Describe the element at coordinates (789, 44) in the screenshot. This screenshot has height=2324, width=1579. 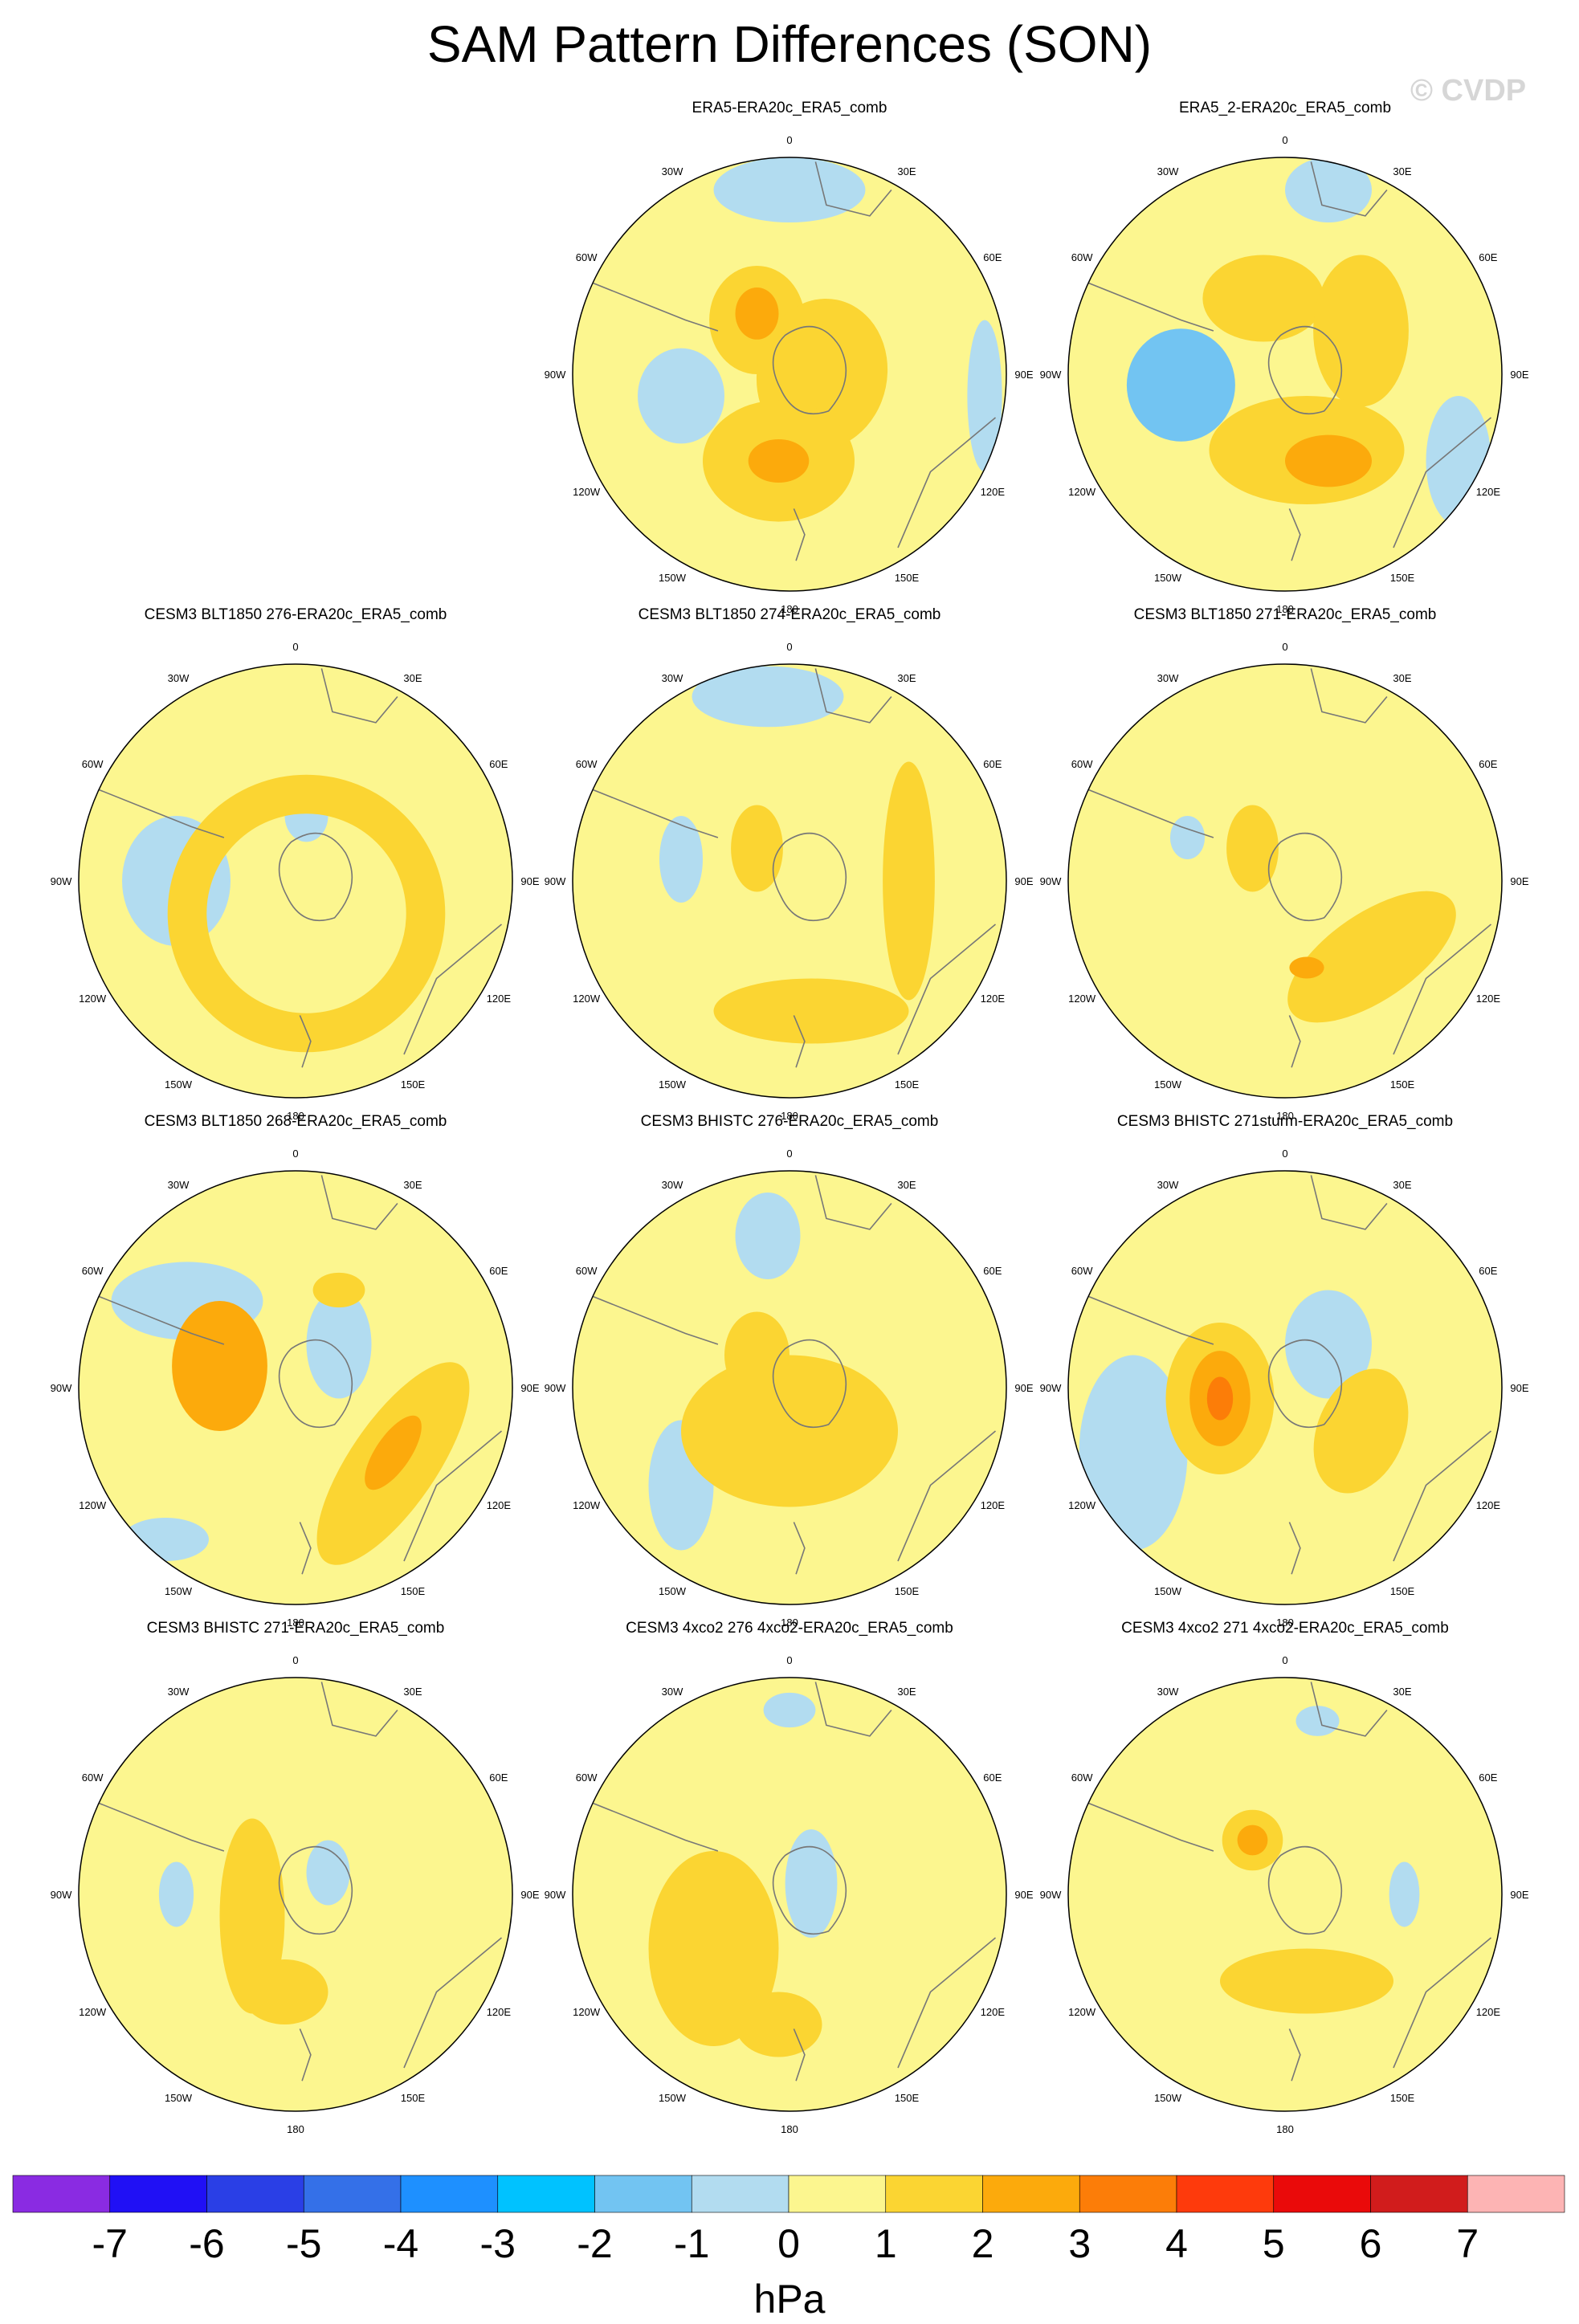
I see `chart-title: SAM Pattern Differences (SON)` at that location.